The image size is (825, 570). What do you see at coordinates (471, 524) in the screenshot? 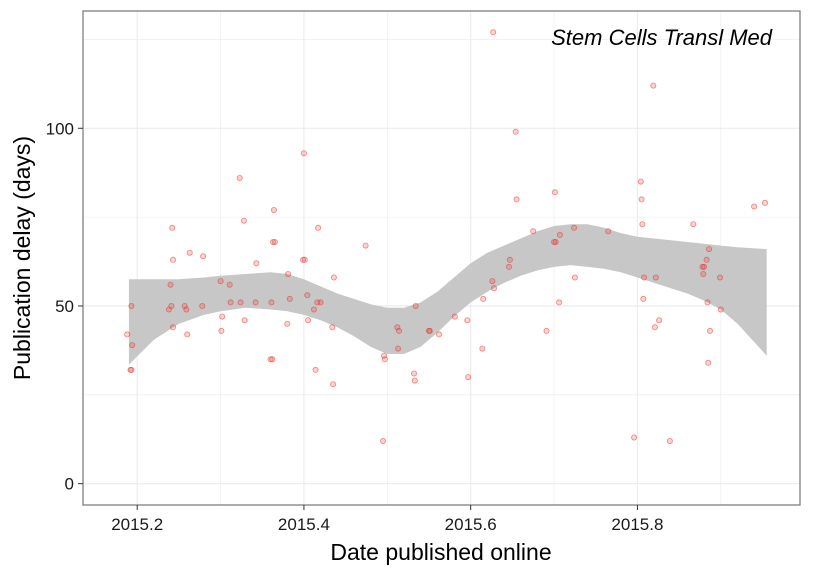
I see `x-tick-label: 2015.6` at bounding box center [471, 524].